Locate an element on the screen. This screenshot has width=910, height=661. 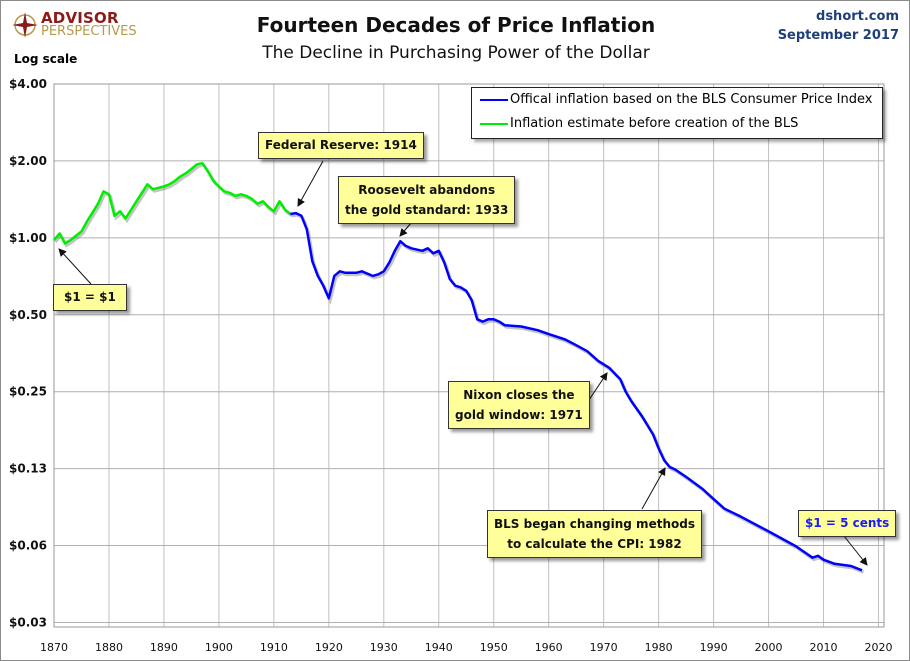
legend-swatch-green is located at coordinates (494, 123).